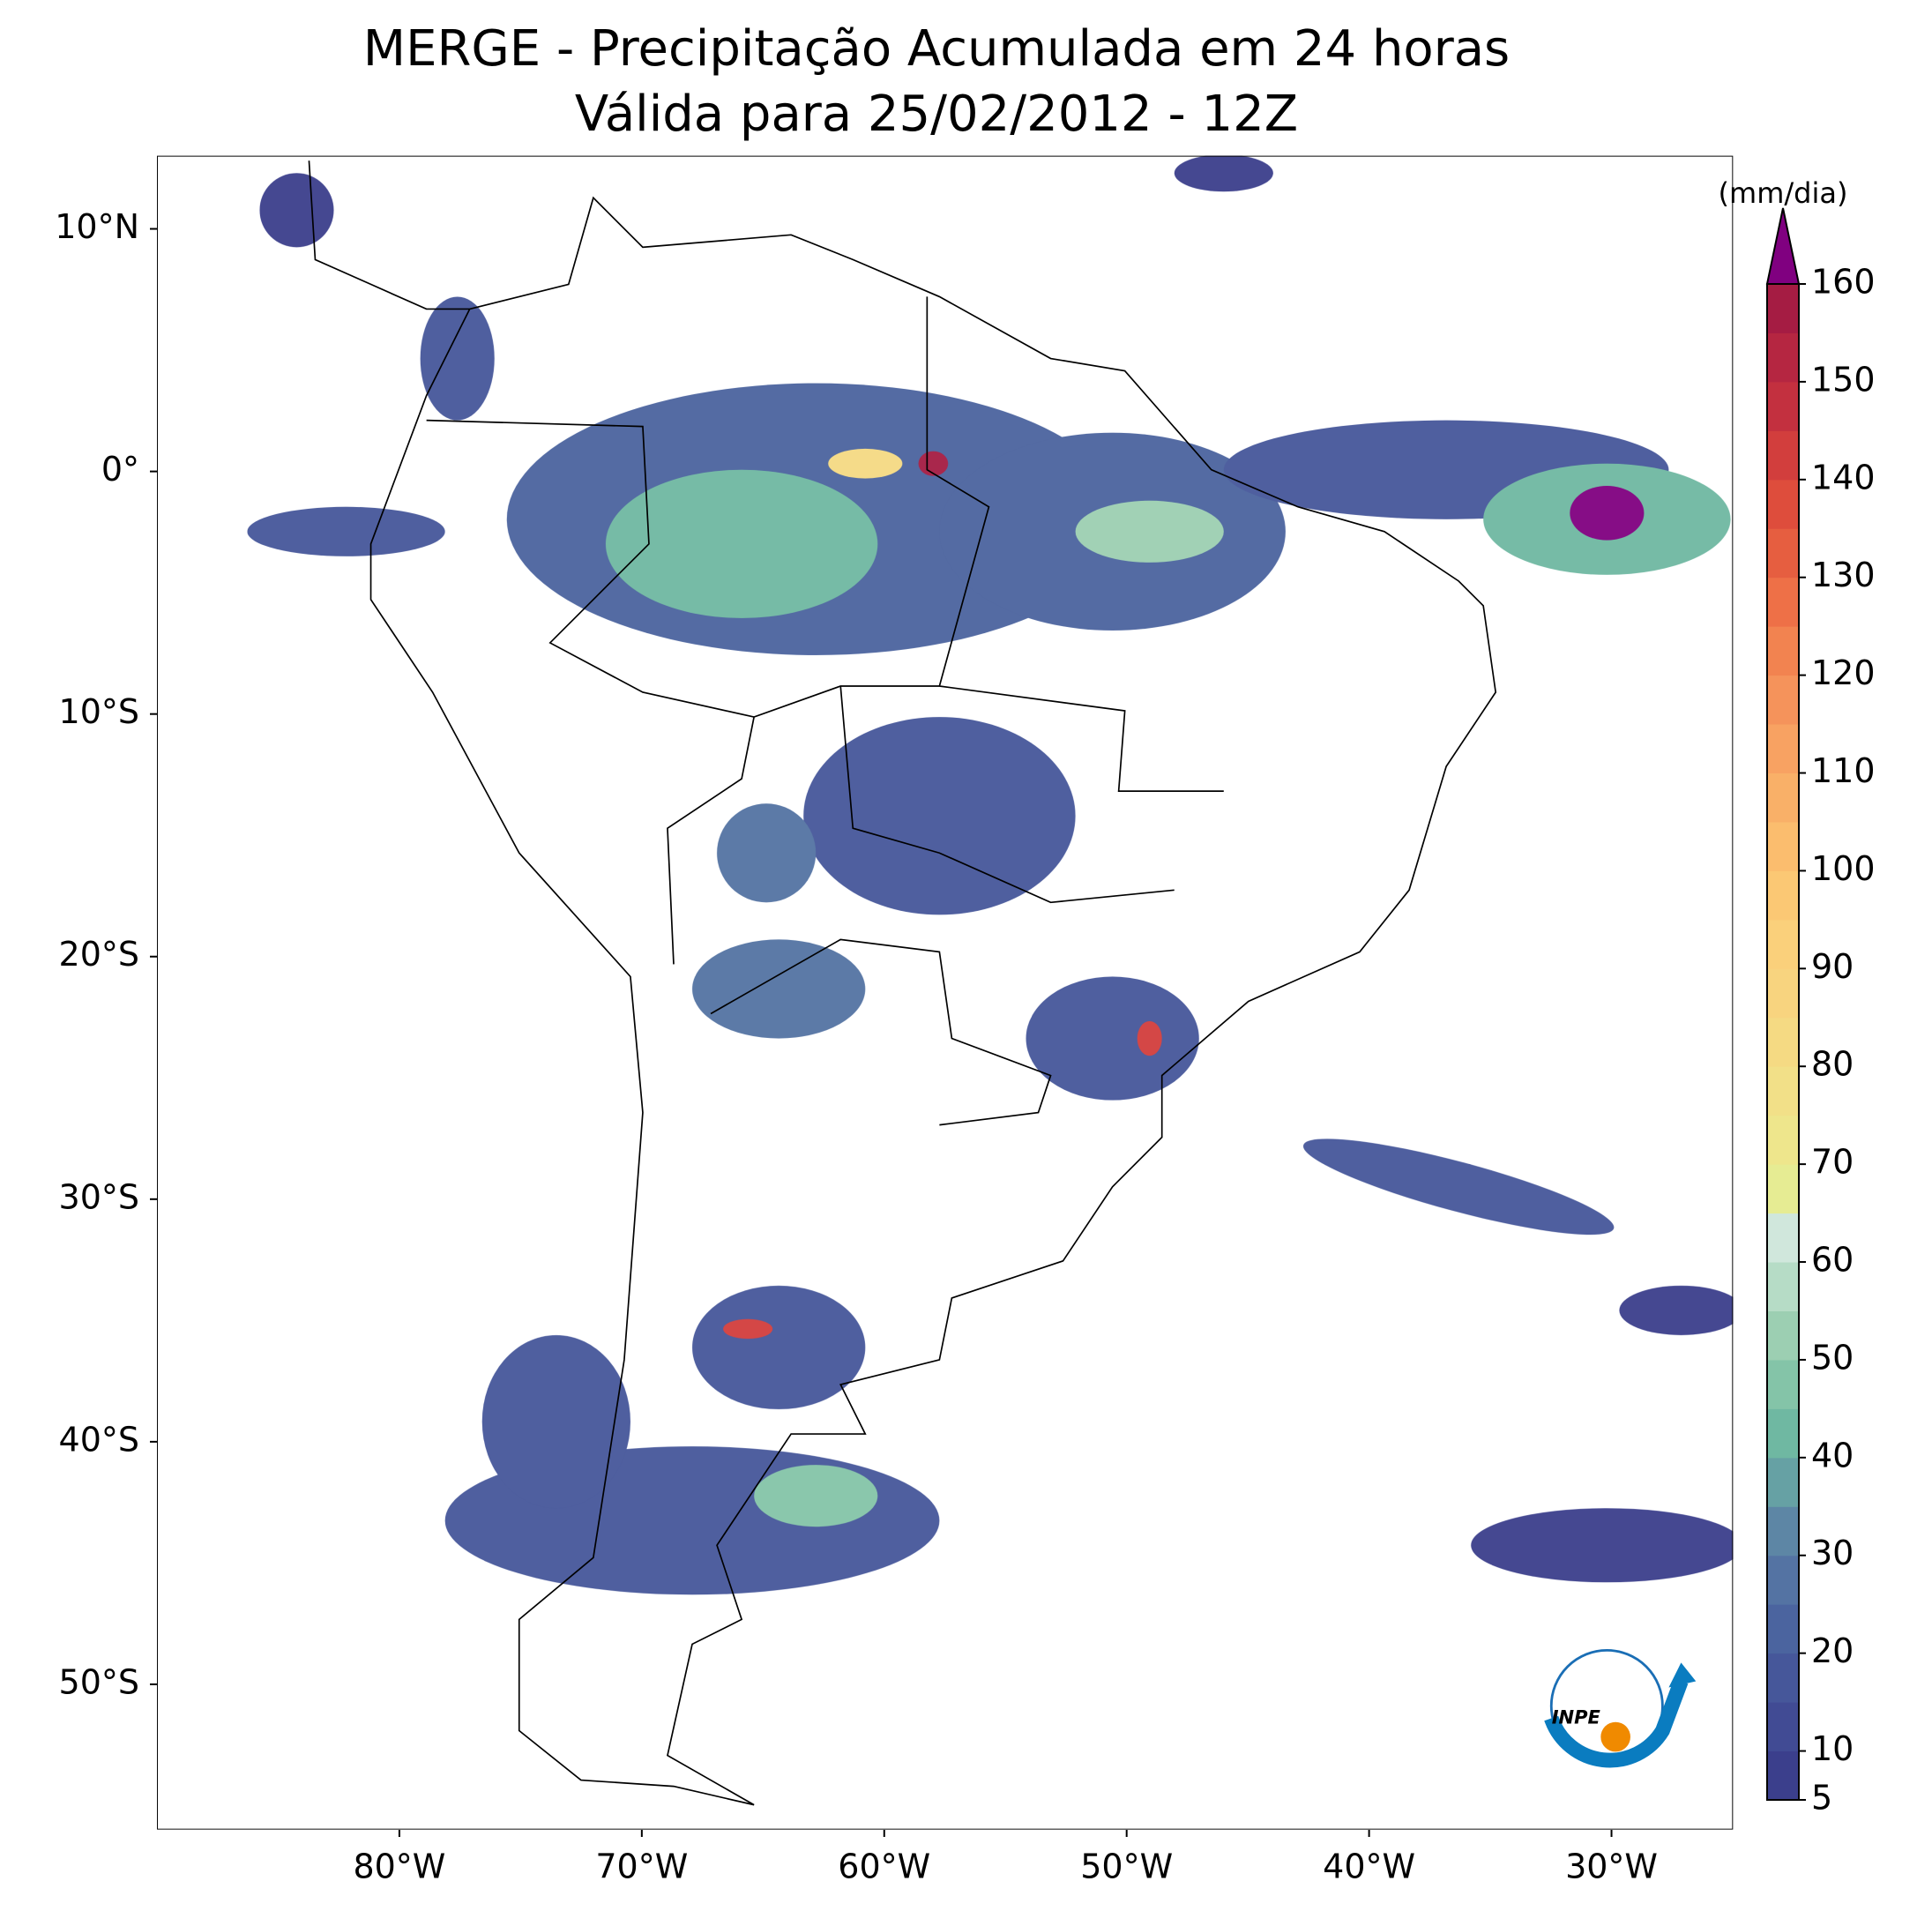  Describe the element at coordinates (1843, 672) in the screenshot. I see `colorbar-tick-label: 120` at that location.